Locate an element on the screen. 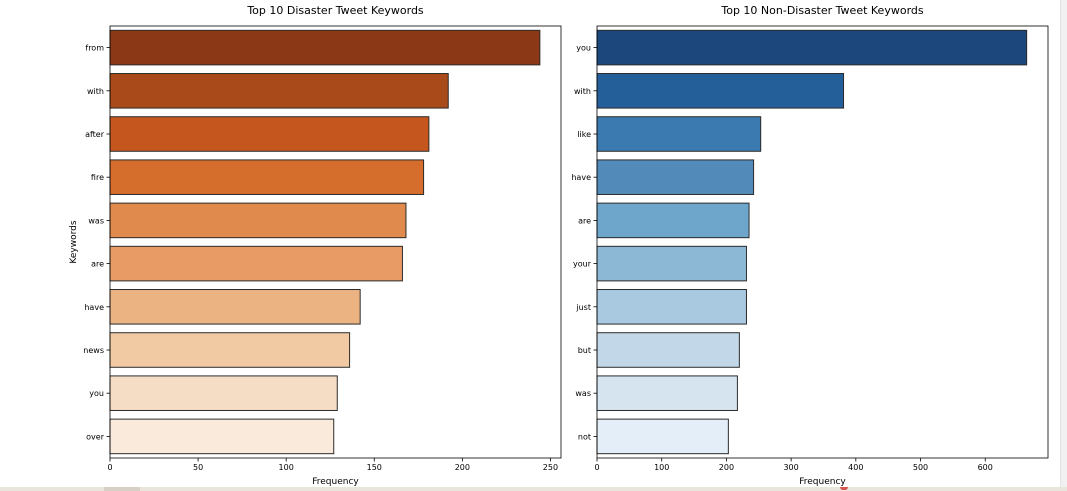 This screenshot has height=491, width=1067. non-disaster-ytick-label: have is located at coordinates (581, 177).